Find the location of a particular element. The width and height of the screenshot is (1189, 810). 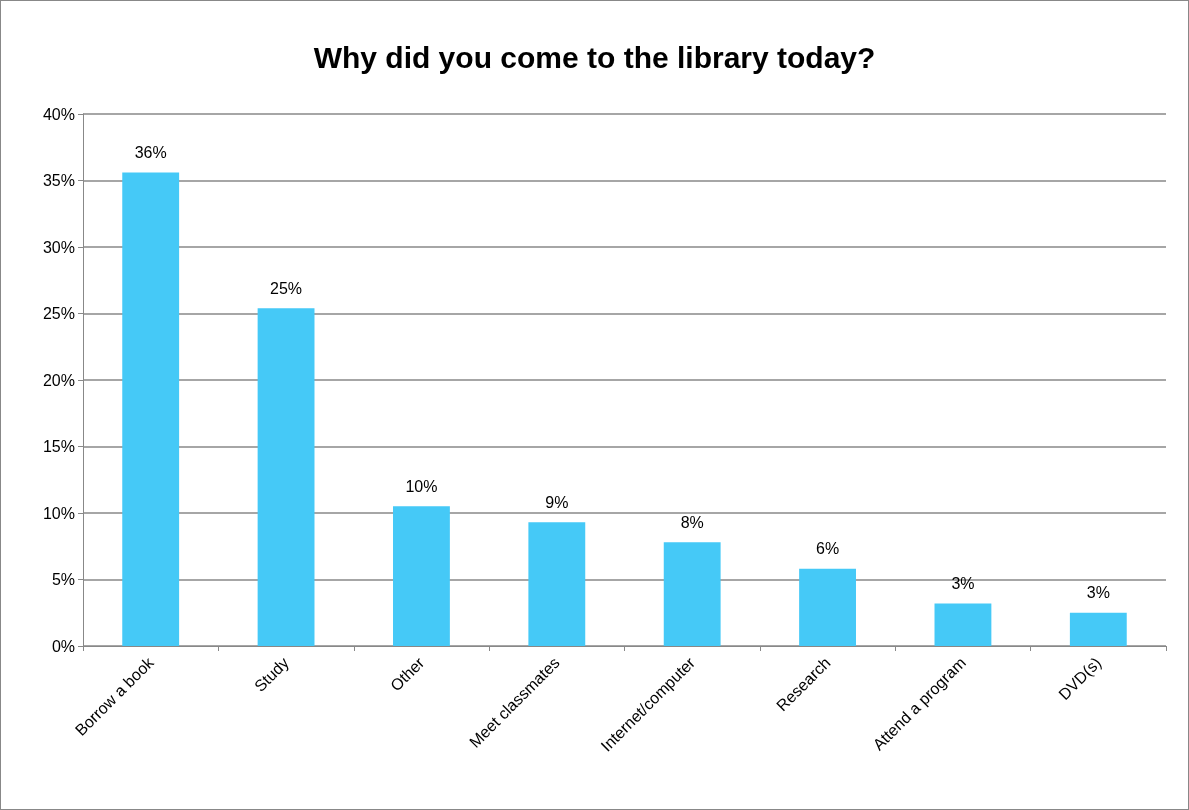

data-label: 10% is located at coordinates (421, 486).